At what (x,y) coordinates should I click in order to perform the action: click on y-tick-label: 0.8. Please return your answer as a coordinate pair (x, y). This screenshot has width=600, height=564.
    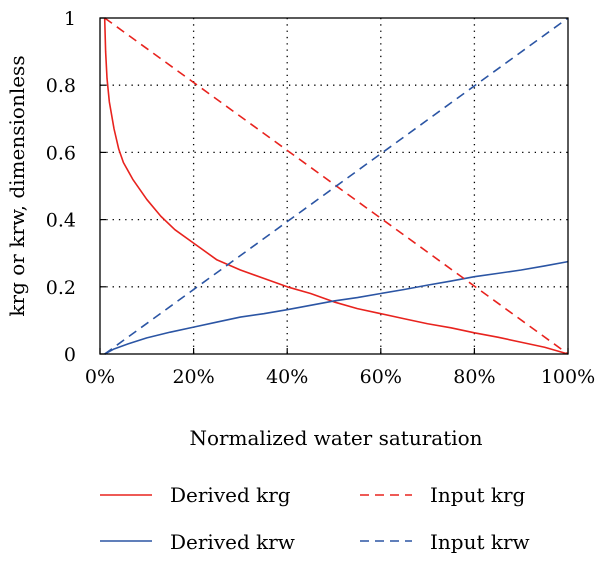
    Looking at the image, I should click on (61, 86).